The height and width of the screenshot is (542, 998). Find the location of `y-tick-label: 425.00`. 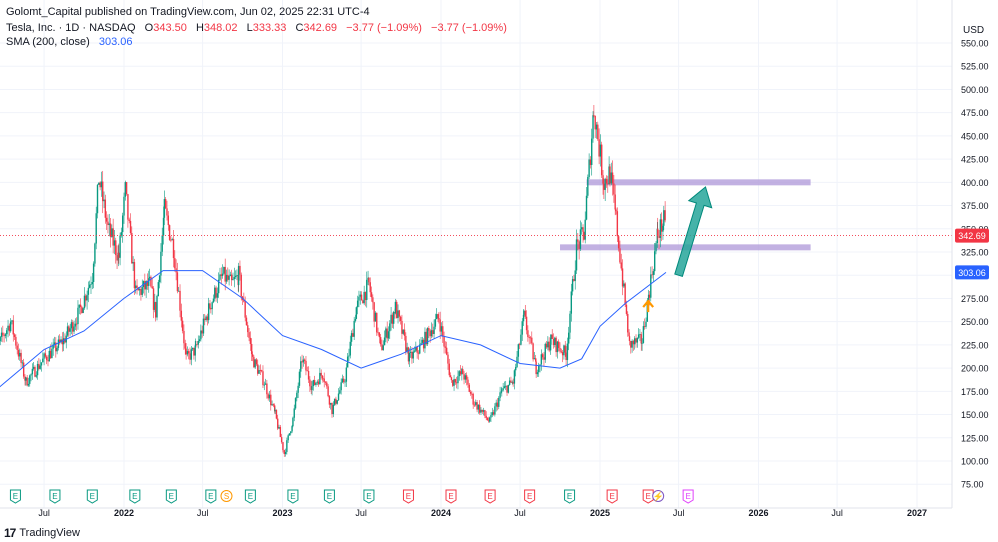

y-tick-label: 425.00 is located at coordinates (975, 160).